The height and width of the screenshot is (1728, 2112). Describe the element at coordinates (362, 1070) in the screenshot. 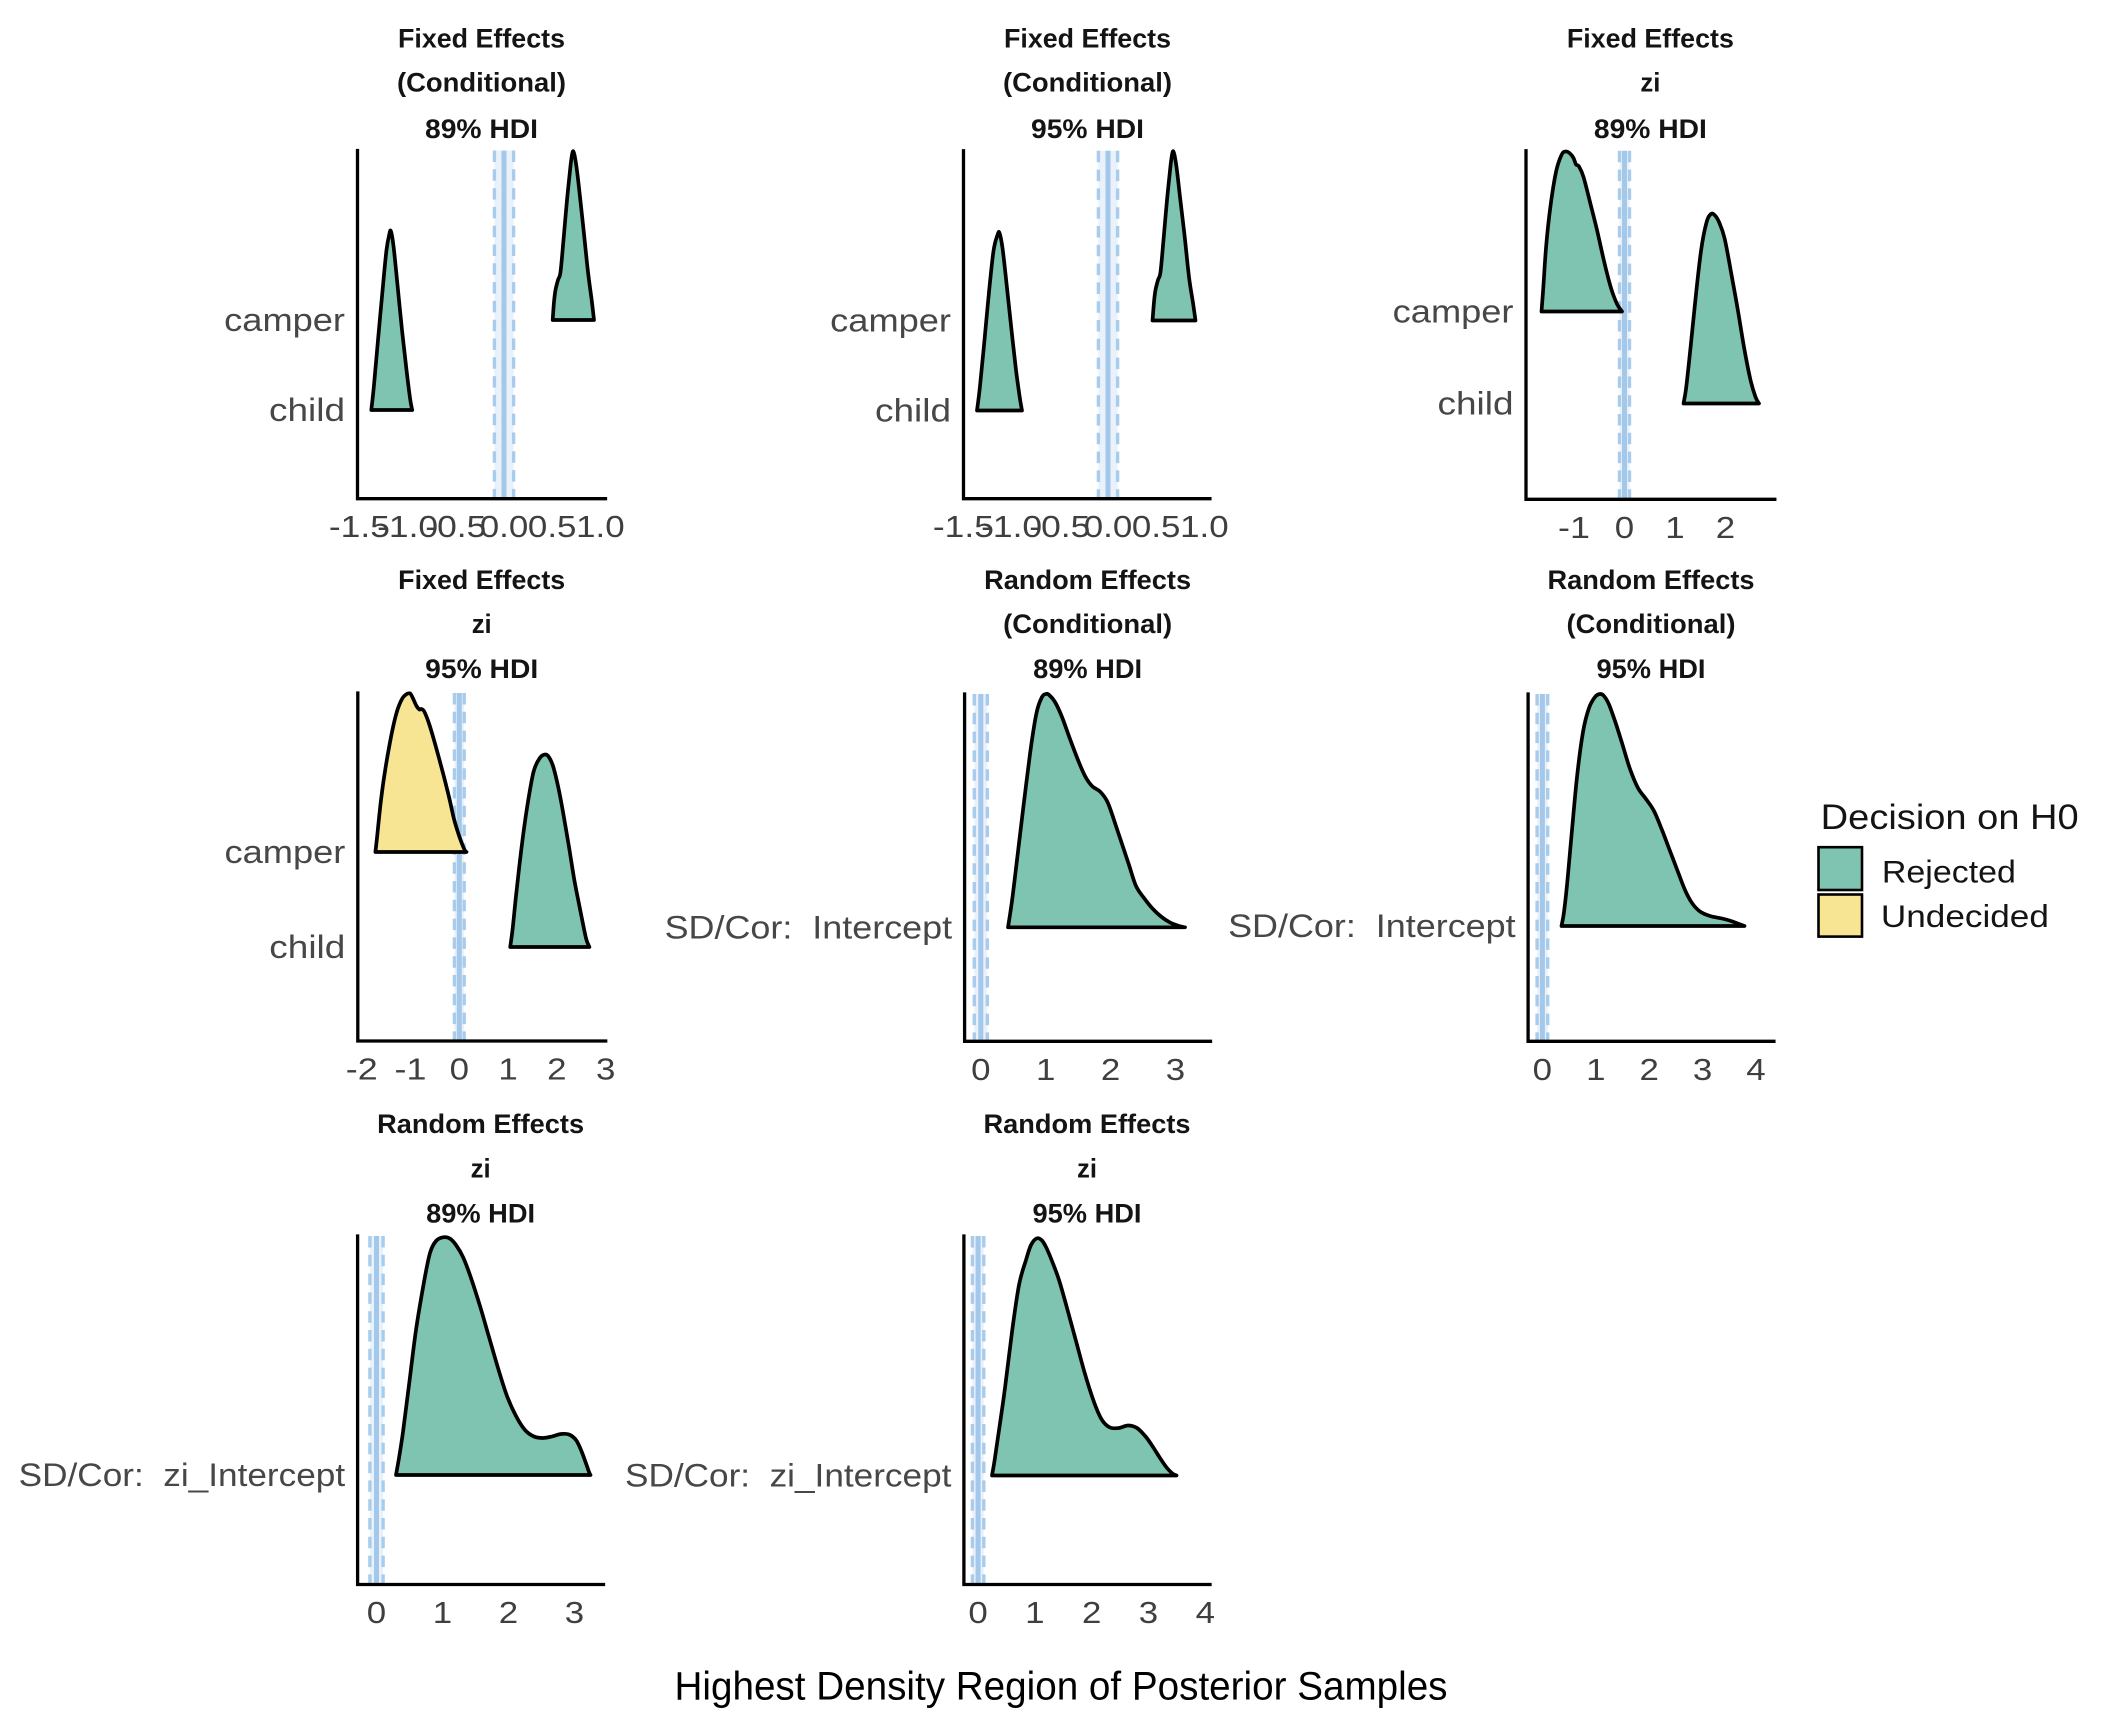

I see `svg-text: -2` at that location.